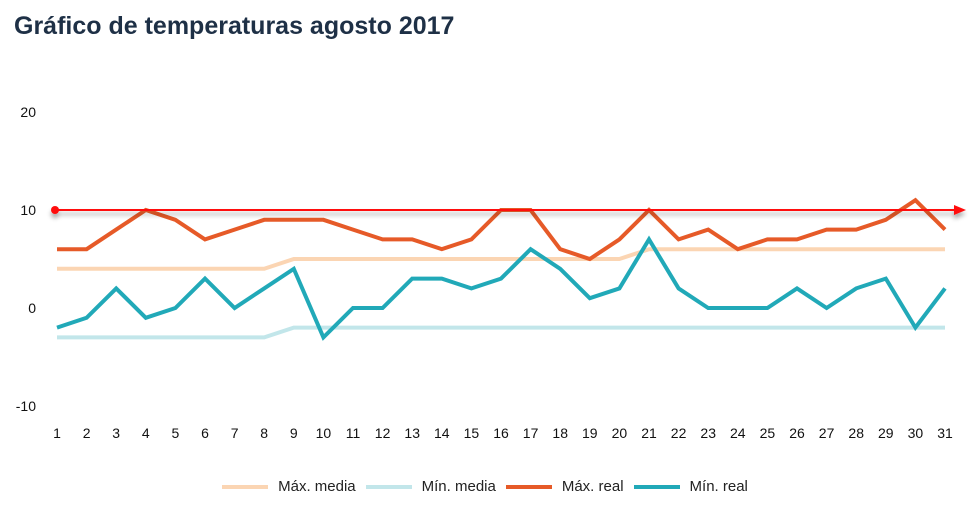  What do you see at coordinates (620, 433) in the screenshot?
I see `x-tick-label: 20` at bounding box center [620, 433].